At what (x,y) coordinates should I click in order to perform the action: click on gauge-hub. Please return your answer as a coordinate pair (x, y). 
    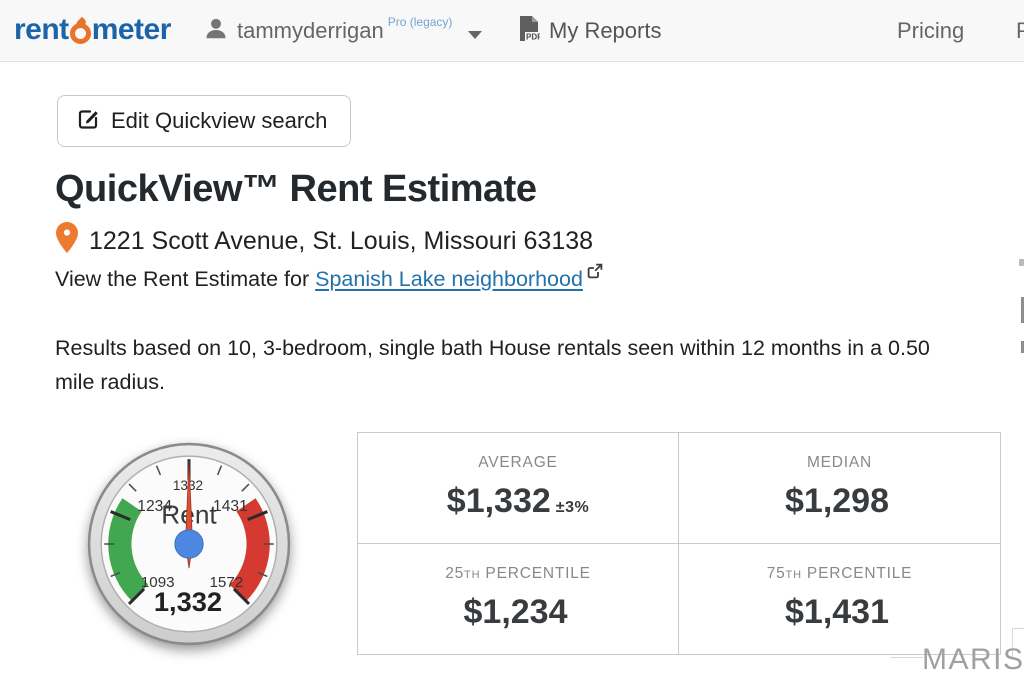
    Looking at the image, I should click on (189, 544).